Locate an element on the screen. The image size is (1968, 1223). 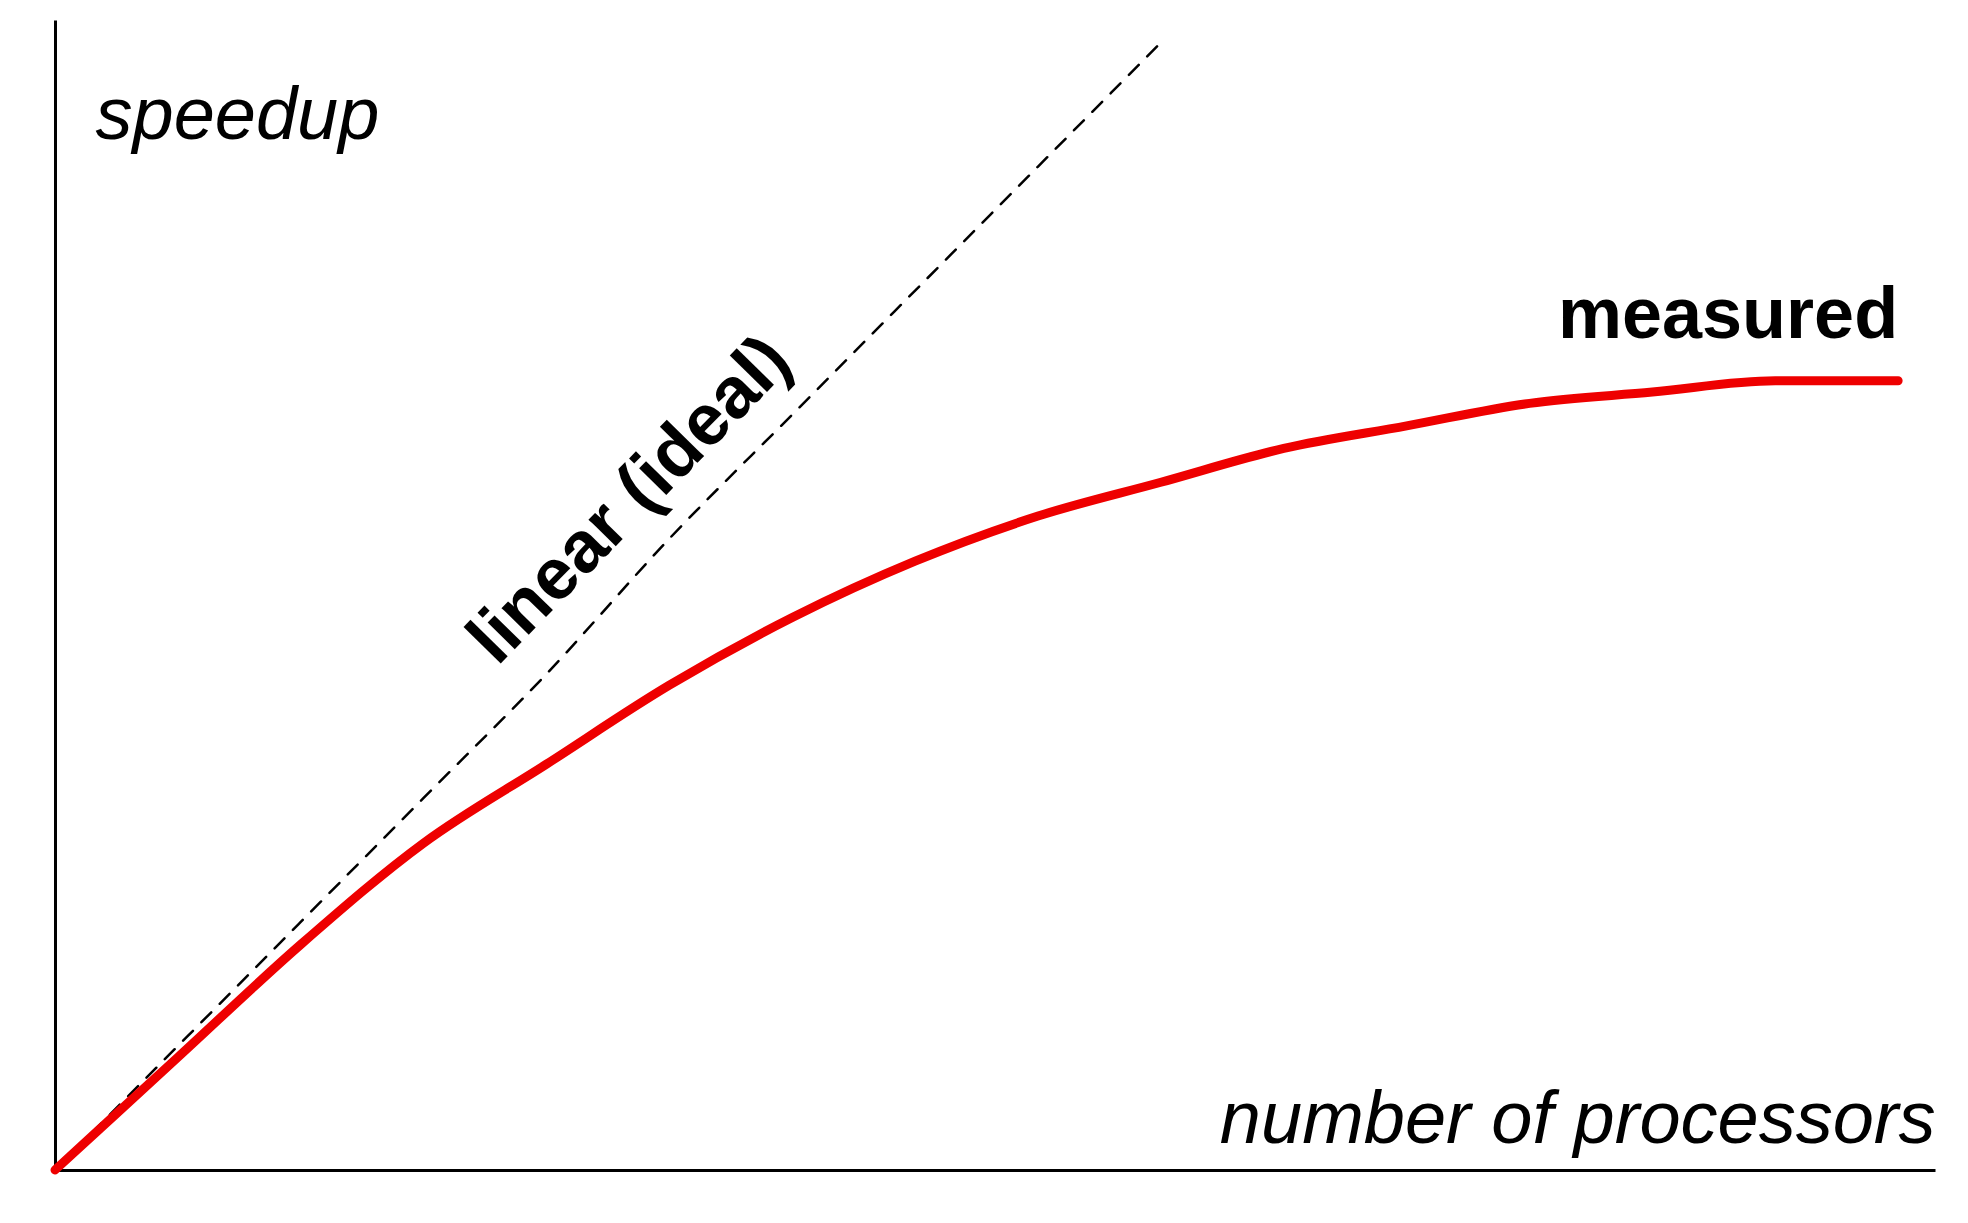
y-axis-title: speedup is located at coordinates (237, 113).